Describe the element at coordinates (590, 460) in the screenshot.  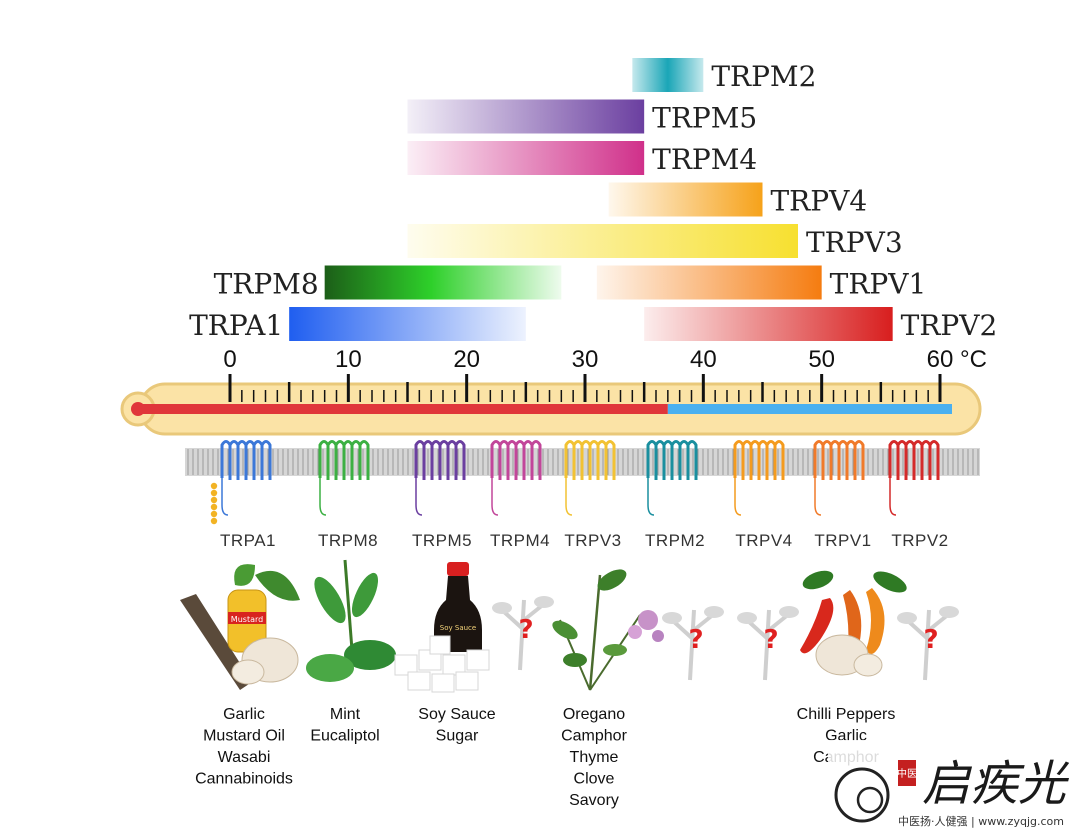
I see `channel-trpv3` at that location.